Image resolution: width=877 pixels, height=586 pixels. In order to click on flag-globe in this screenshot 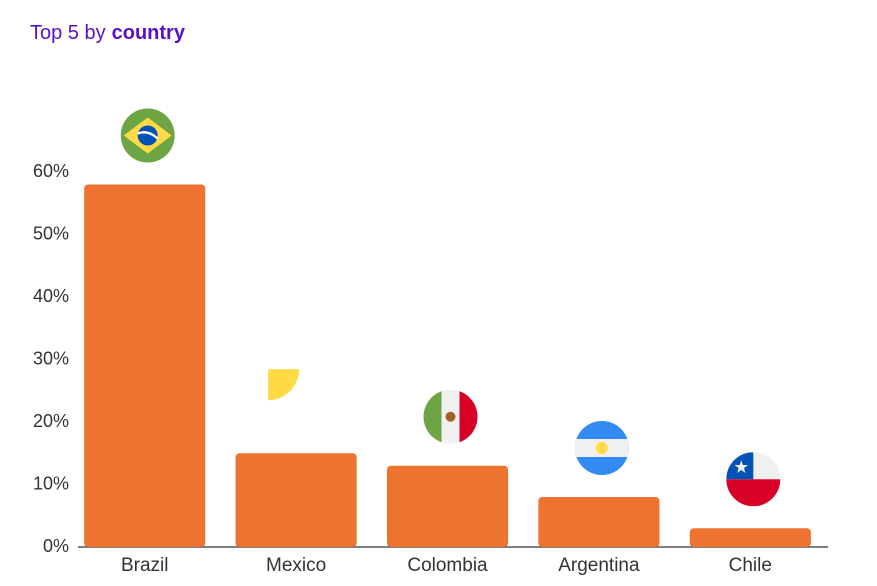, I will do `click(147, 135)`.